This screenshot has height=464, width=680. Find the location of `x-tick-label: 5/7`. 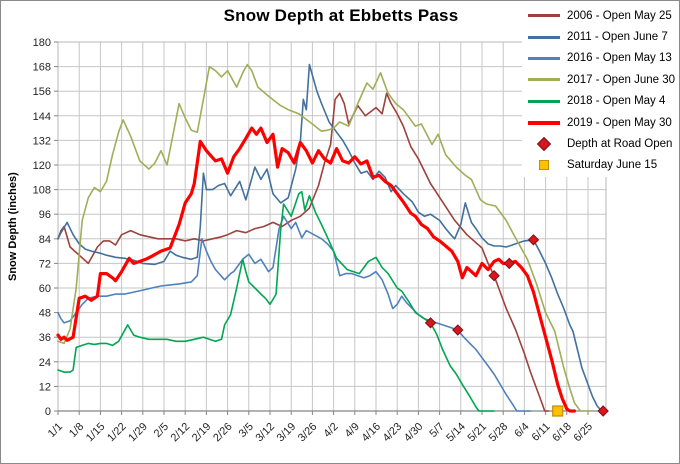

x-tick-label: 5/7 is located at coordinates (436, 430).